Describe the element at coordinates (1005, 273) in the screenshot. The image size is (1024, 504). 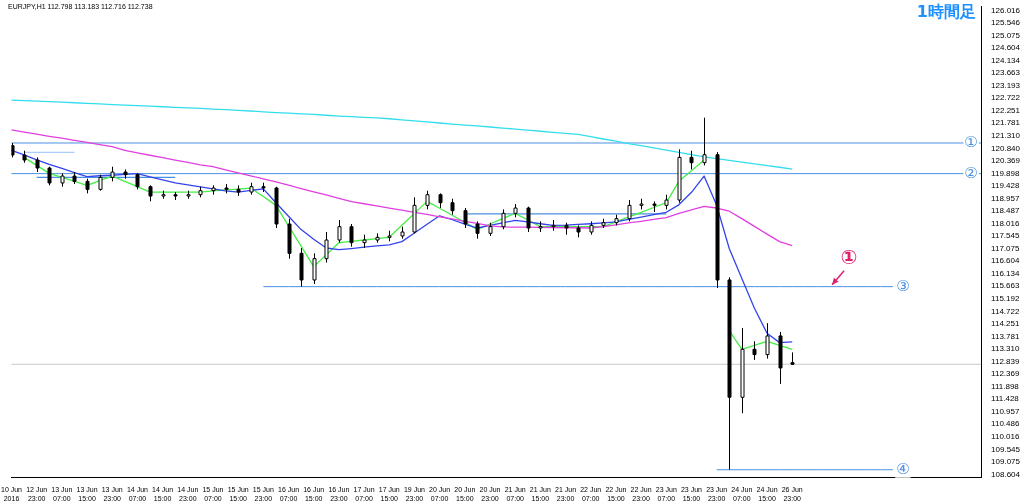
I see `y-tick-label: 116.134` at that location.